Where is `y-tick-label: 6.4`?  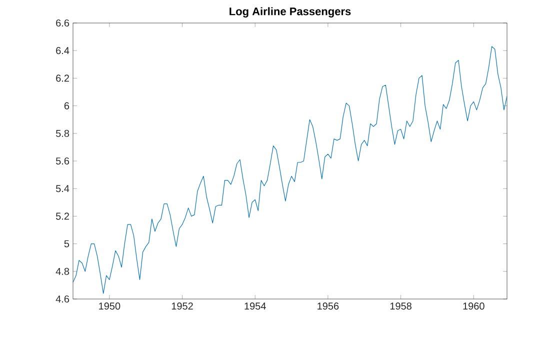 y-tick-label: 6.4 is located at coordinates (63, 50).